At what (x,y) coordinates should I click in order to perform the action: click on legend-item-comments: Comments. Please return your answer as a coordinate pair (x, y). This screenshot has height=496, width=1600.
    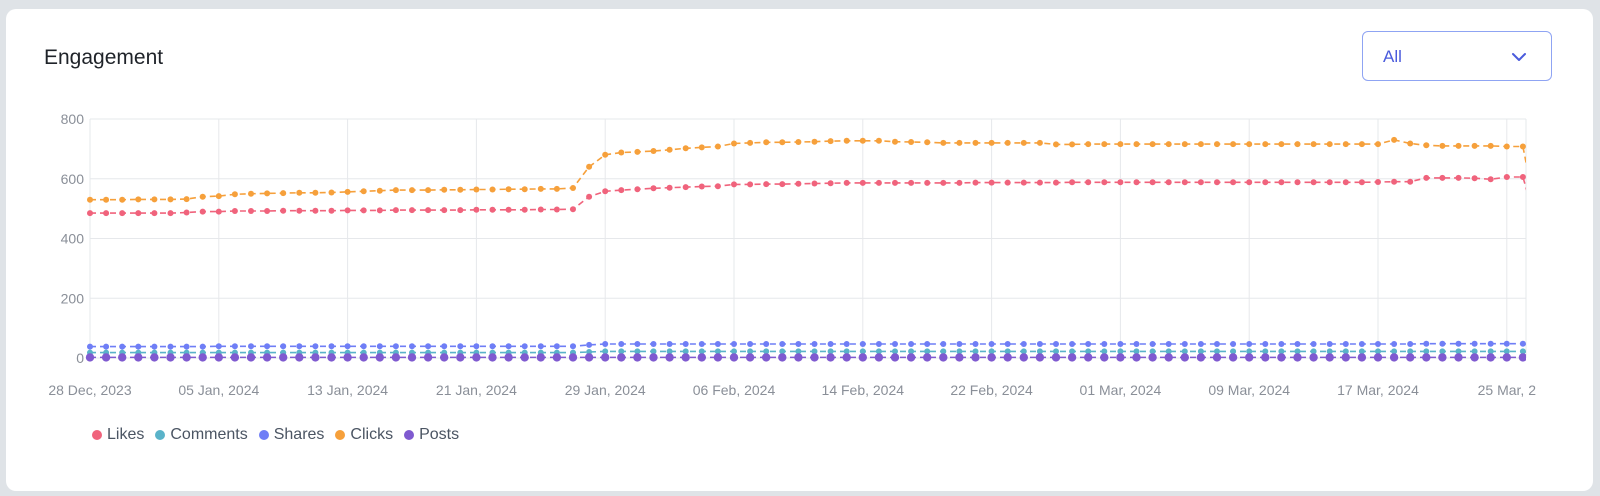
    Looking at the image, I should click on (201, 435).